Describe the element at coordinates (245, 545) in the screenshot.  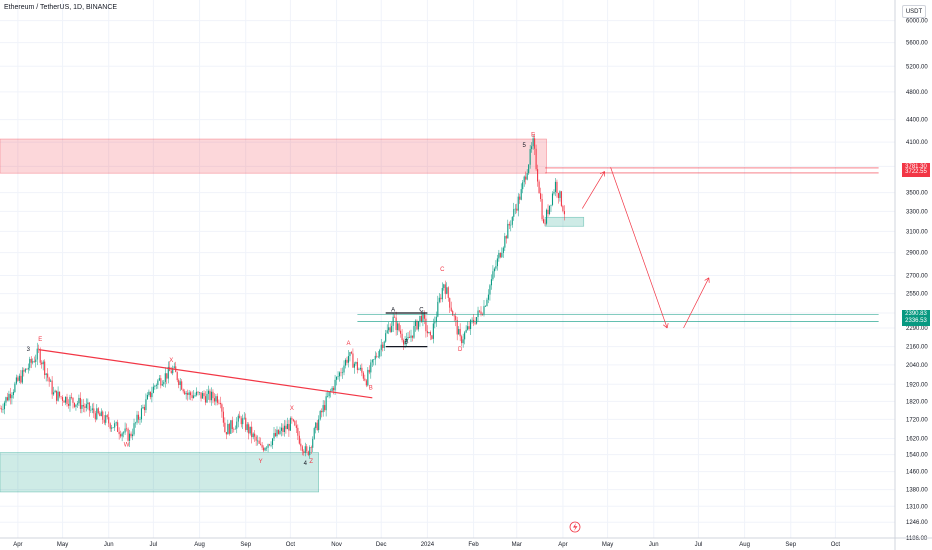
I see `time-tick-label: Sep` at that location.